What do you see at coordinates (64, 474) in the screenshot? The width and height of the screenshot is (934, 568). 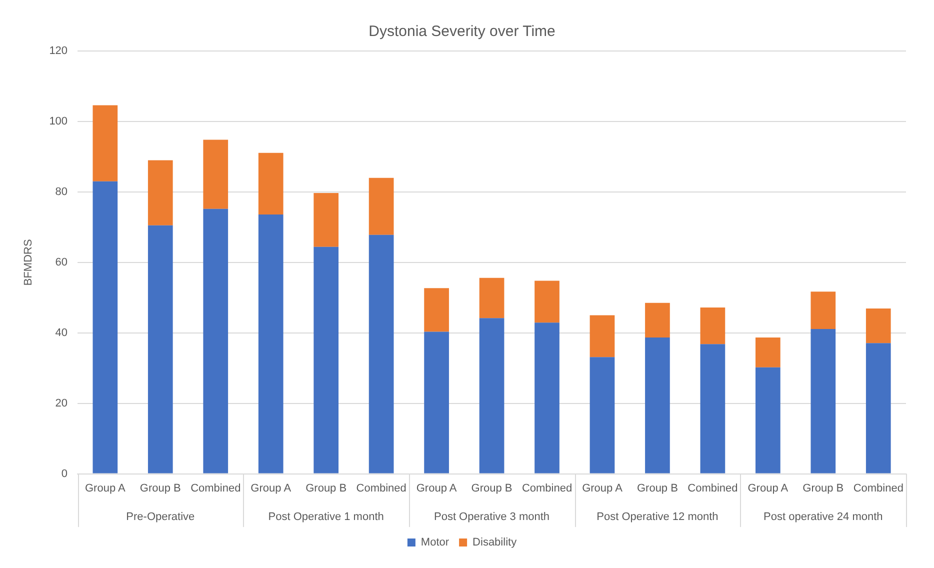 I see `y-tick-label: 0` at bounding box center [64, 474].